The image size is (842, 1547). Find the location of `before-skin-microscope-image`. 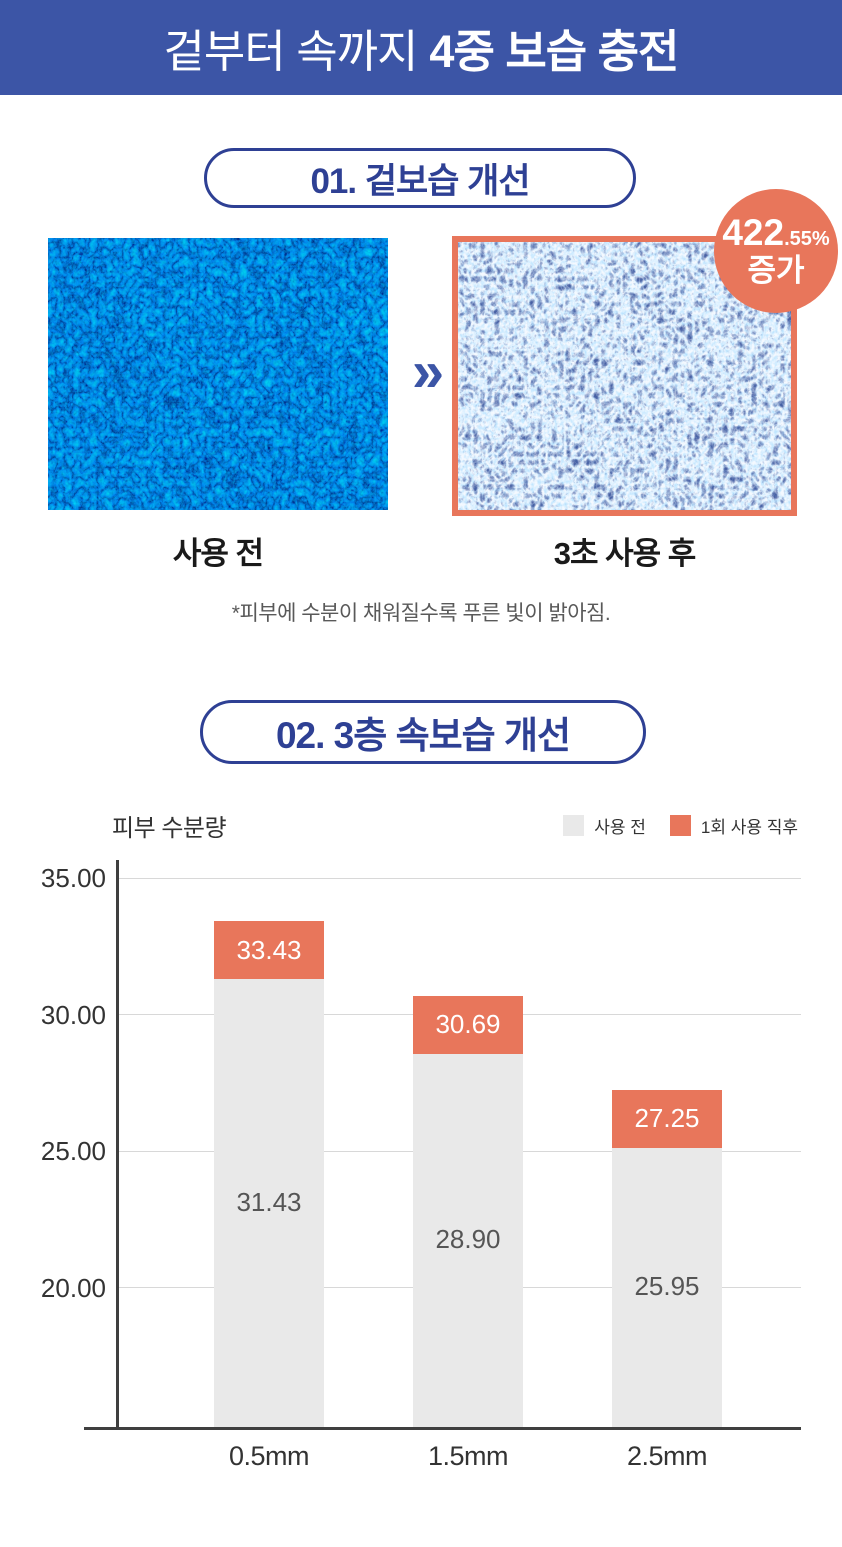

before-skin-microscope-image is located at coordinates (218, 374).